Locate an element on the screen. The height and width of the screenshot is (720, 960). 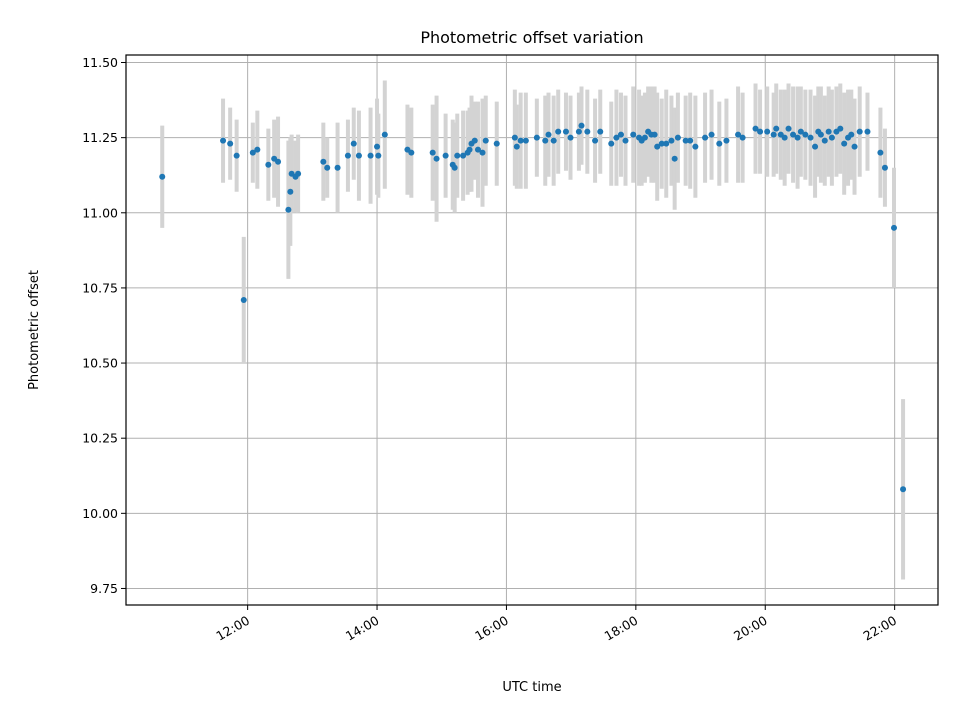
y-tick-label: 10.25 is located at coordinates (100, 438).